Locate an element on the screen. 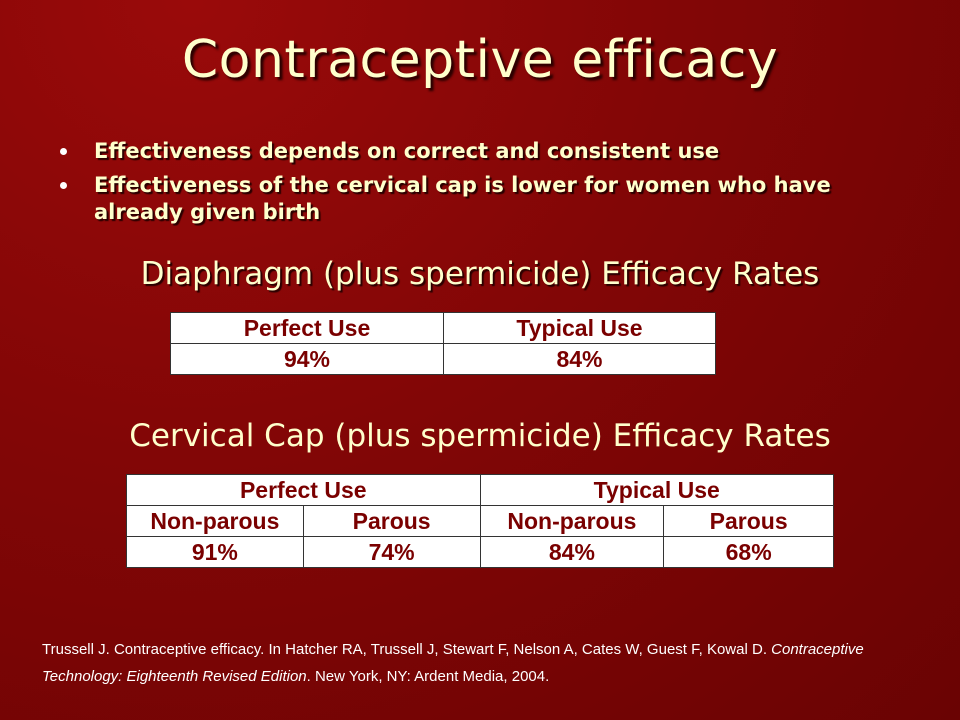 The width and height of the screenshot is (960, 720). value-cell: 94% is located at coordinates (307, 359).